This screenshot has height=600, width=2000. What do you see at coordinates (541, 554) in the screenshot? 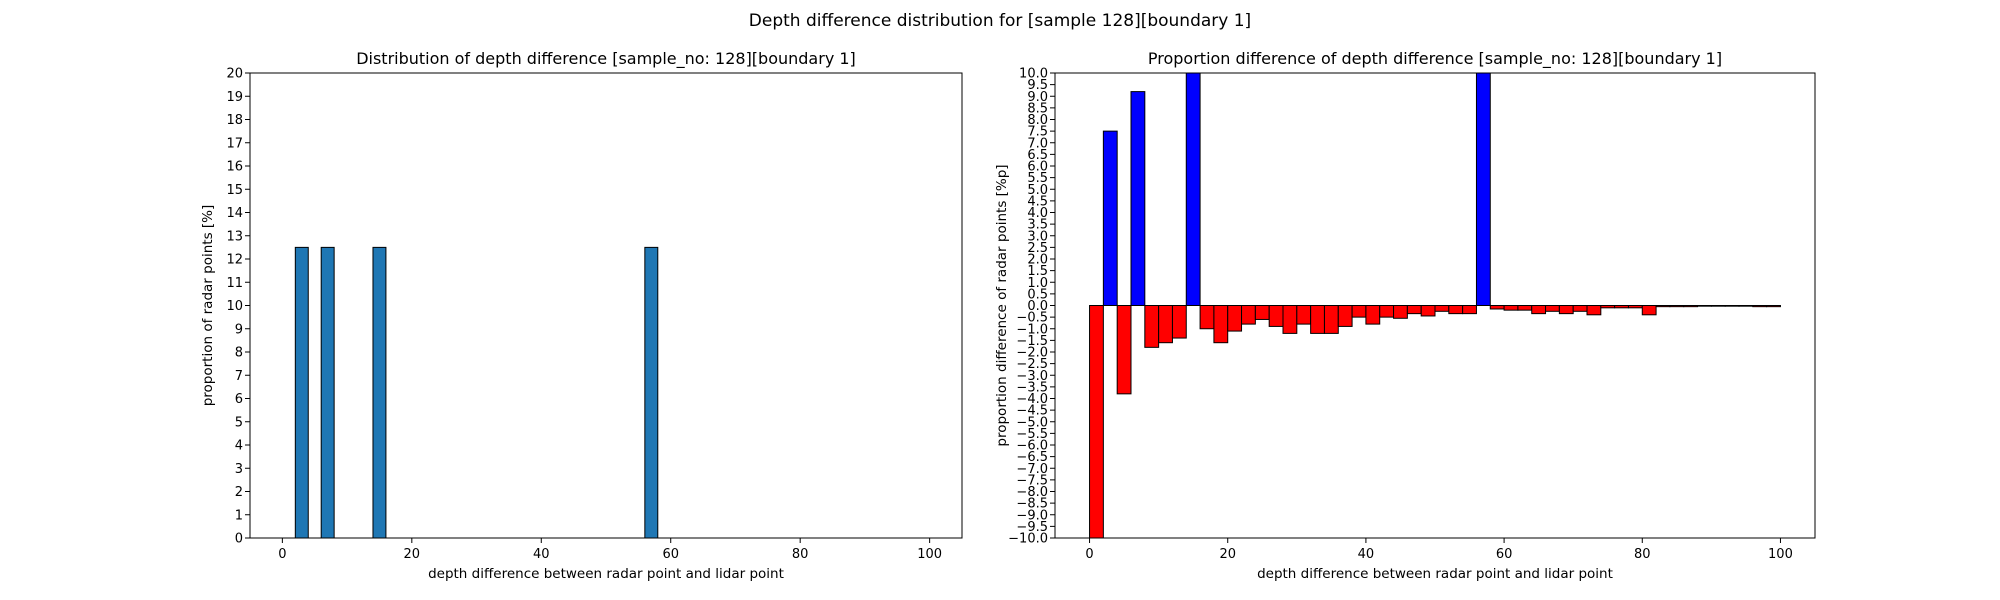
I see `x-tick-label: 40` at bounding box center [541, 554].